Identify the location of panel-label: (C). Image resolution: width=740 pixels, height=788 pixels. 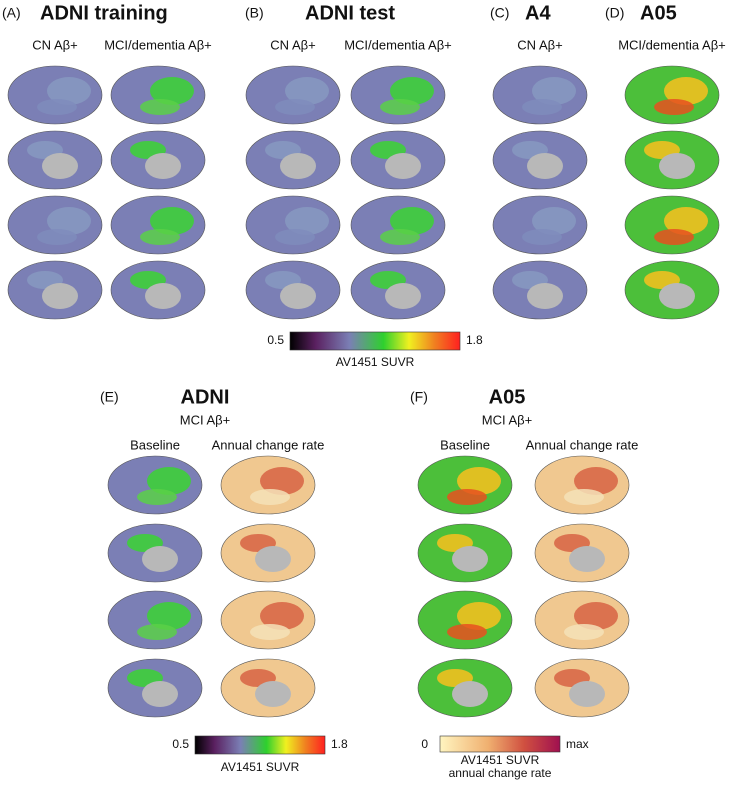
(499, 13).